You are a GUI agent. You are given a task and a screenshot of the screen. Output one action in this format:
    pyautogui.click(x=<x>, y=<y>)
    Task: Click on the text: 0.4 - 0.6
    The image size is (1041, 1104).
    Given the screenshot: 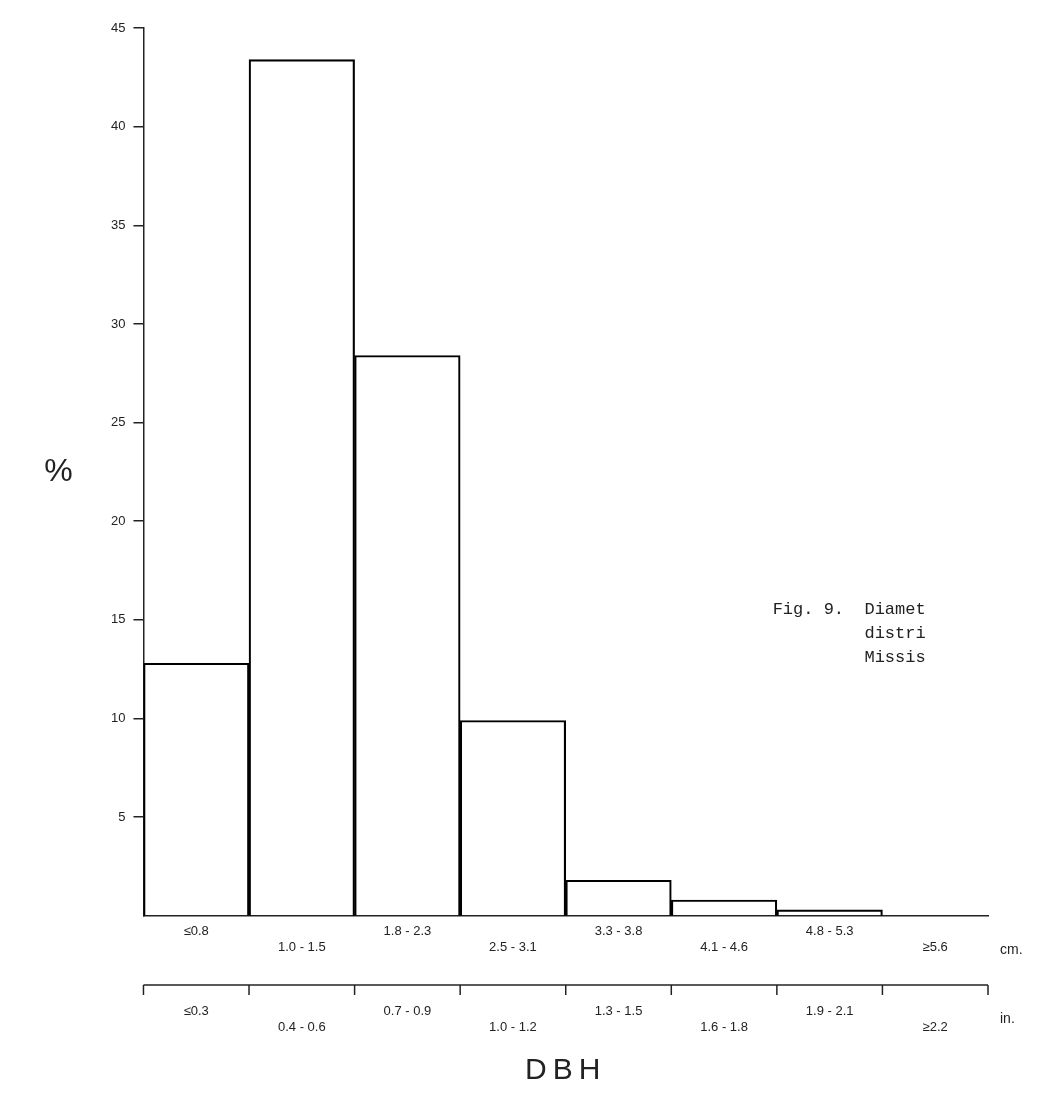 What is the action you would take?
    pyautogui.click(x=301, y=1026)
    